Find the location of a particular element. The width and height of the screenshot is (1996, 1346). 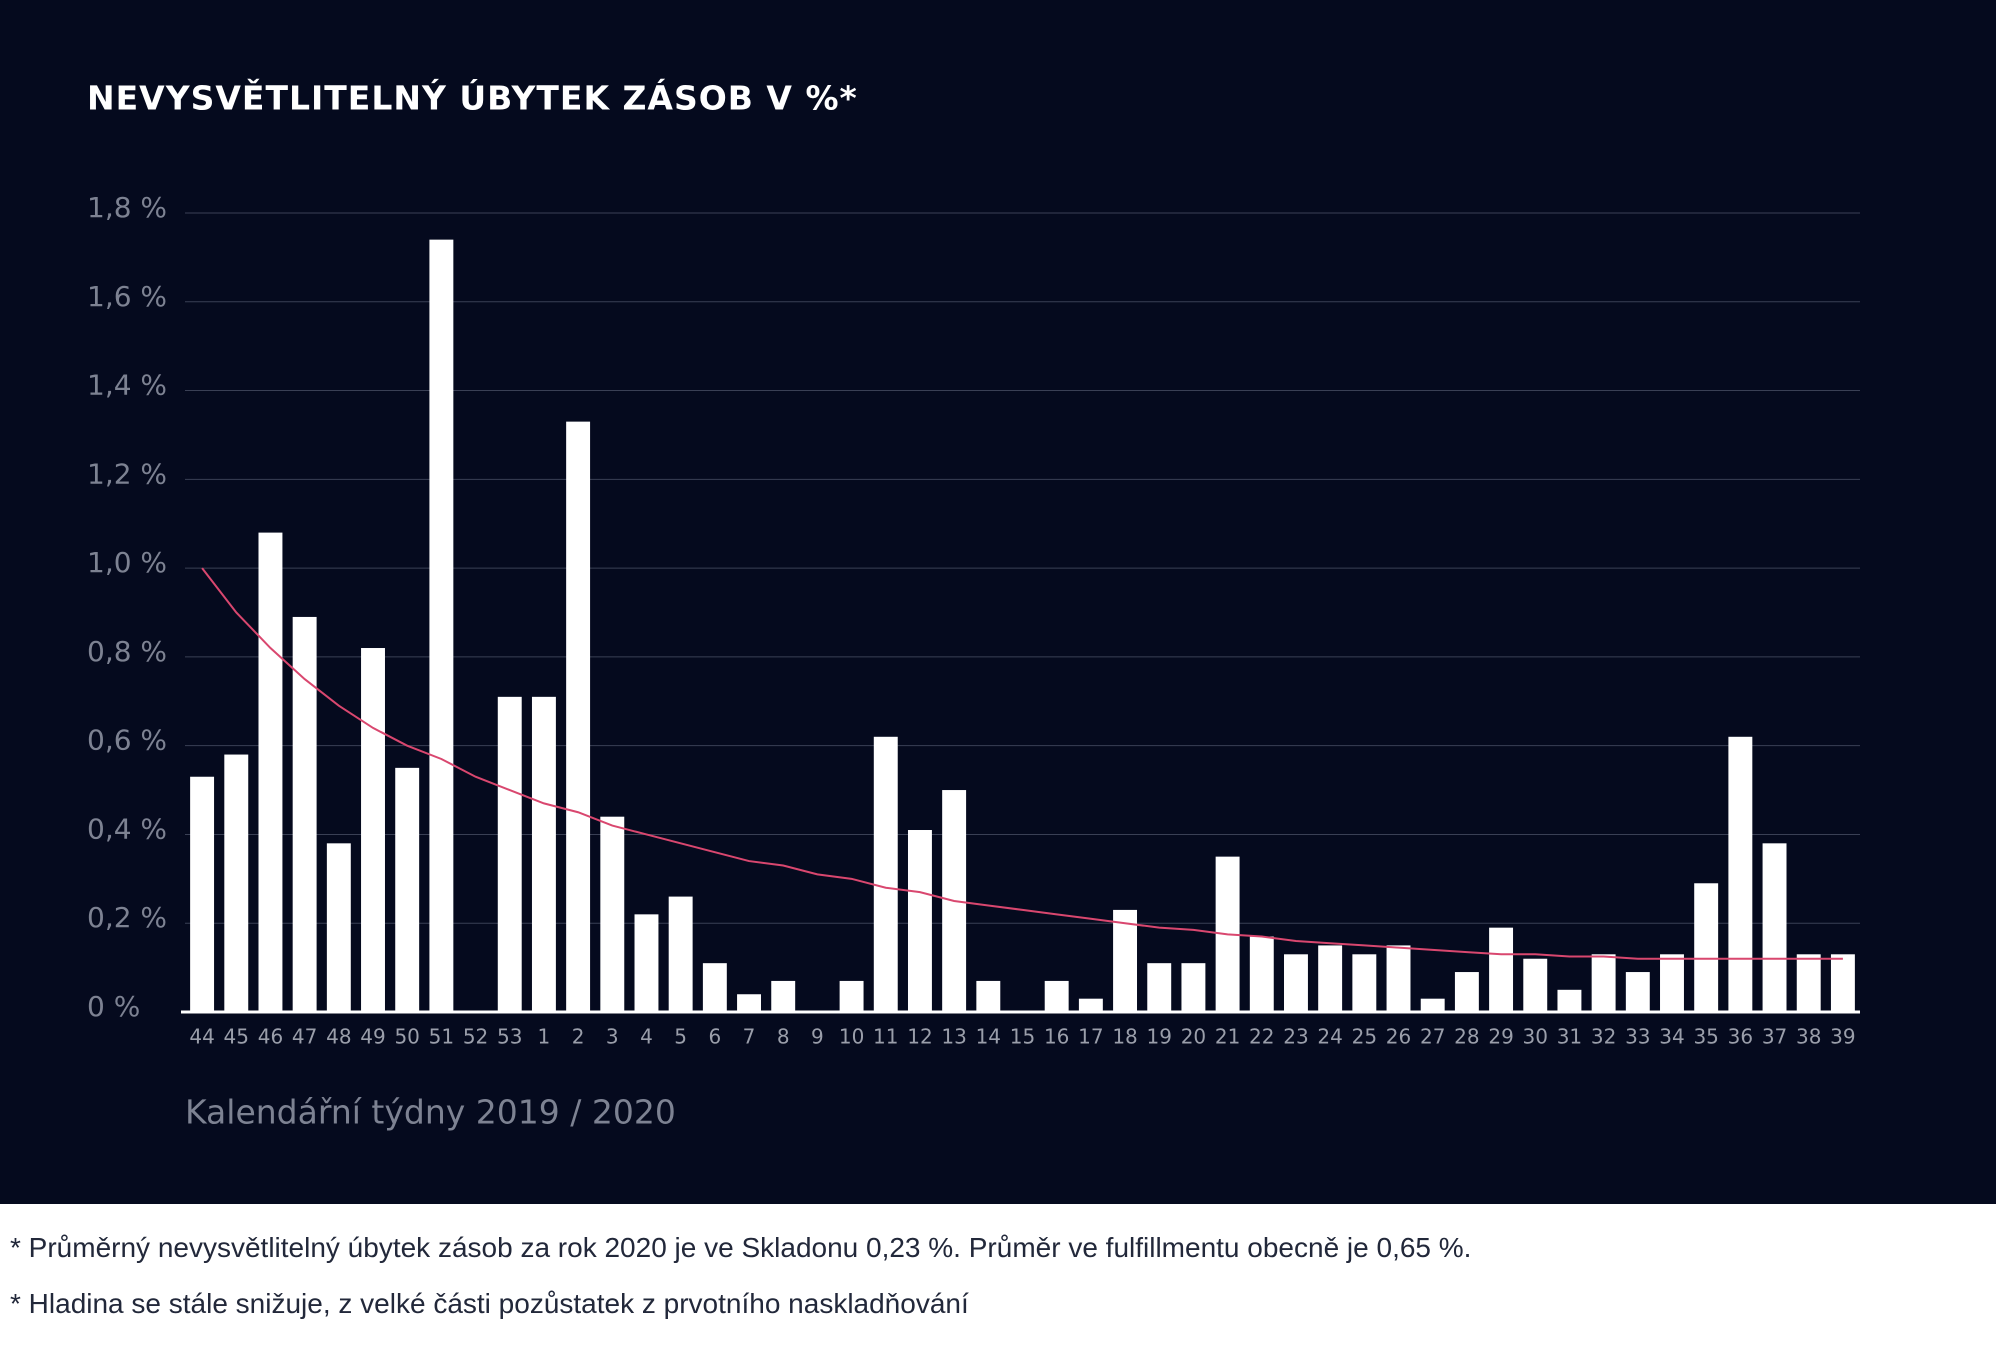

y-tick-label: 0,4 % is located at coordinates (127, 828).